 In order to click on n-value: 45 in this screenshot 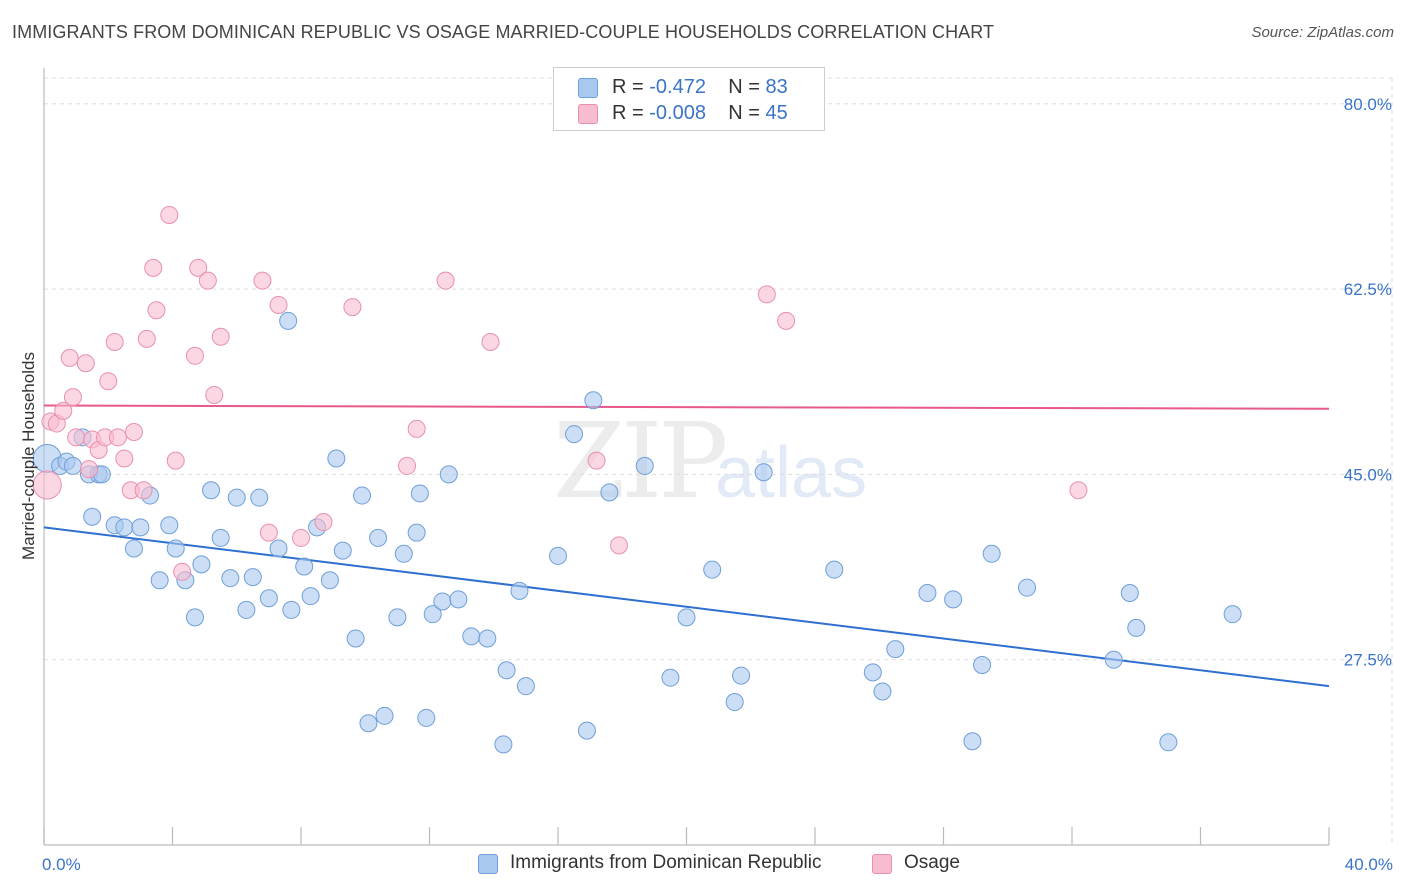, I will do `click(776, 113)`.